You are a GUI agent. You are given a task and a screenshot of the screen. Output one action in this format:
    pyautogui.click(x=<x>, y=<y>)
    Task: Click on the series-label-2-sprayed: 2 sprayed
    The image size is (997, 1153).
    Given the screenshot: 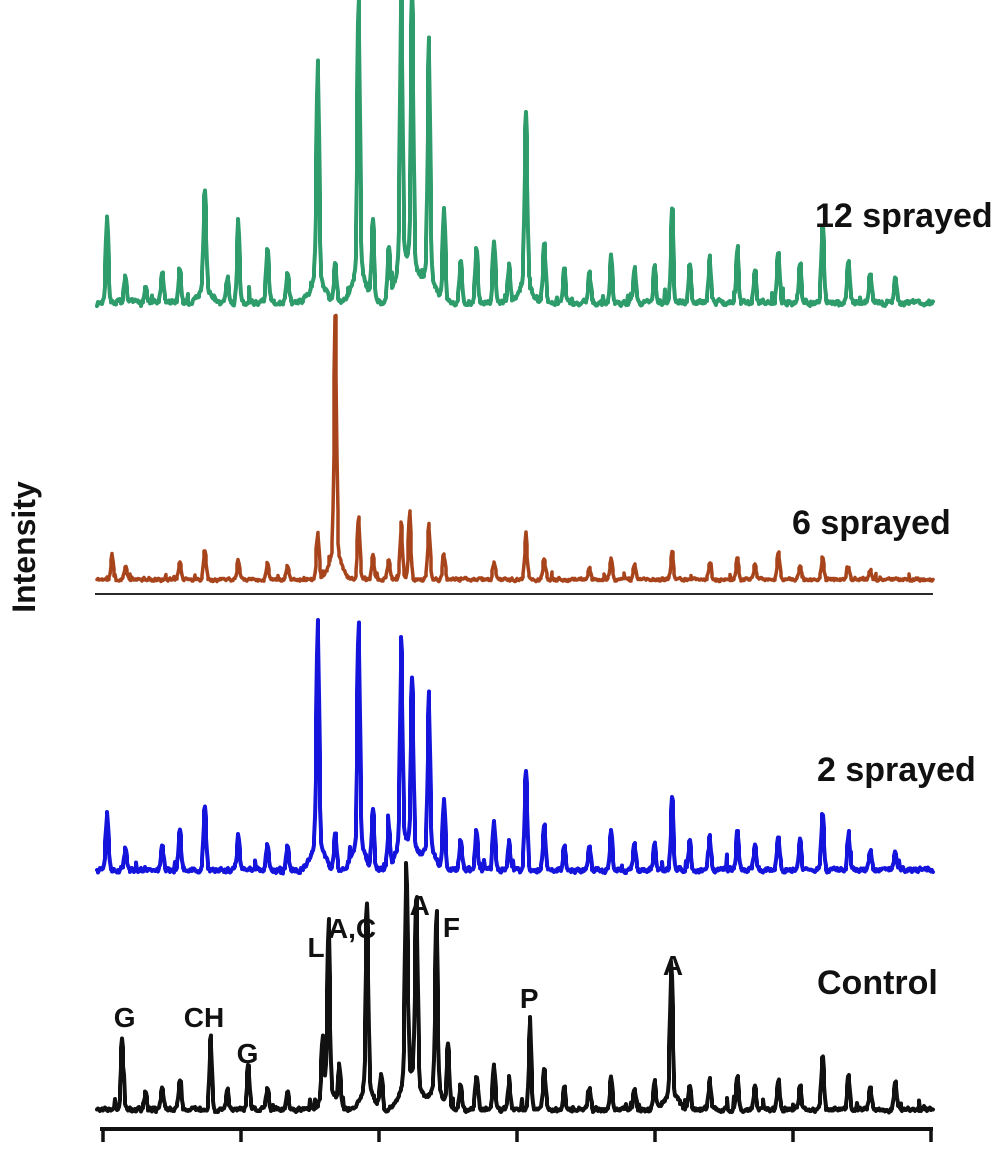 What is the action you would take?
    pyautogui.click(x=896, y=770)
    